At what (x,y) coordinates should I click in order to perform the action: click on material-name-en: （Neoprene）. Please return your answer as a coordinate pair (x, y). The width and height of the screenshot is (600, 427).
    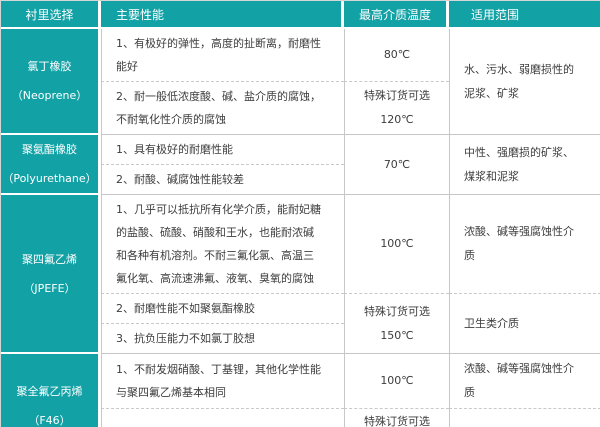
    Looking at the image, I should click on (49, 95).